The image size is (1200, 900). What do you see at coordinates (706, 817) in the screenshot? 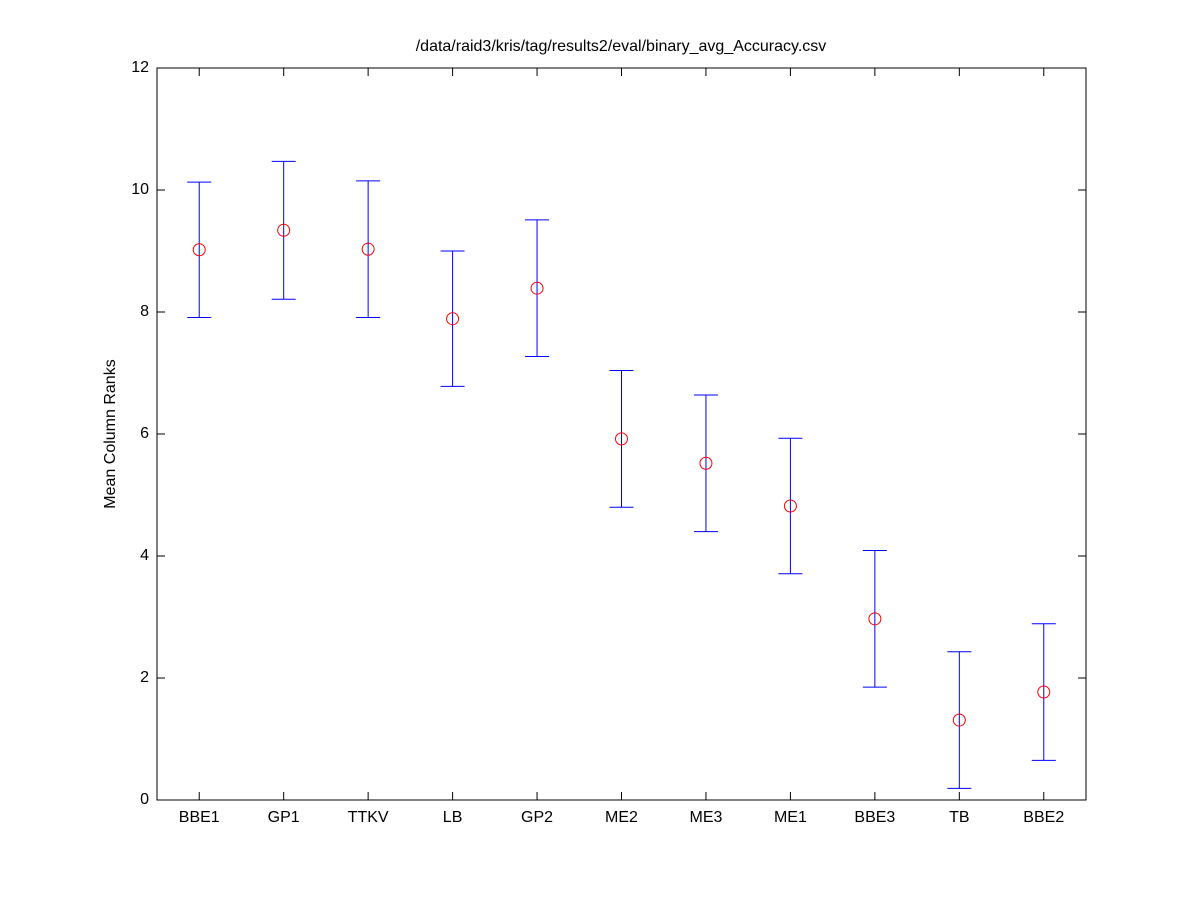
I see `x-tick-label: ME3` at bounding box center [706, 817].